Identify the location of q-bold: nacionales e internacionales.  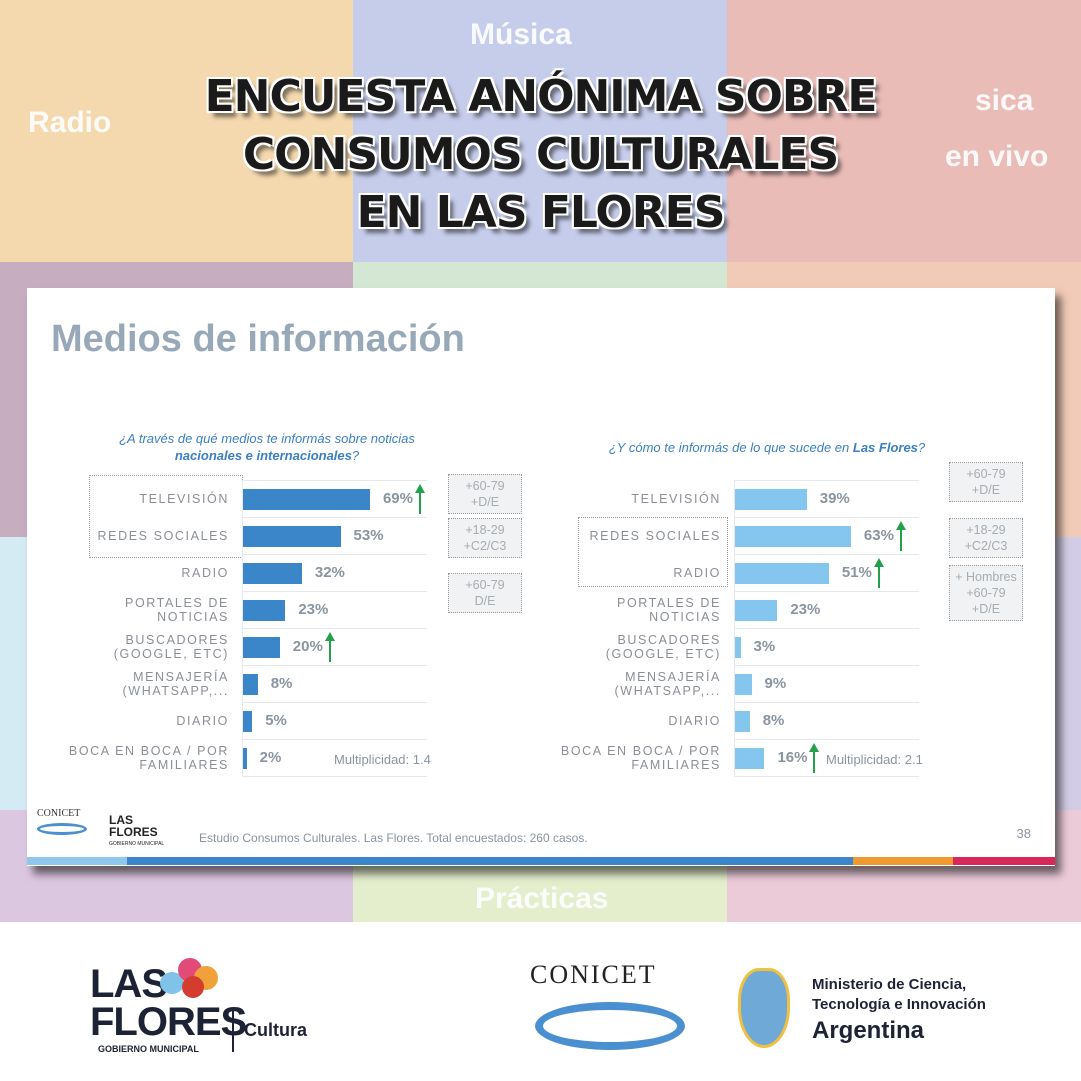
(263, 455).